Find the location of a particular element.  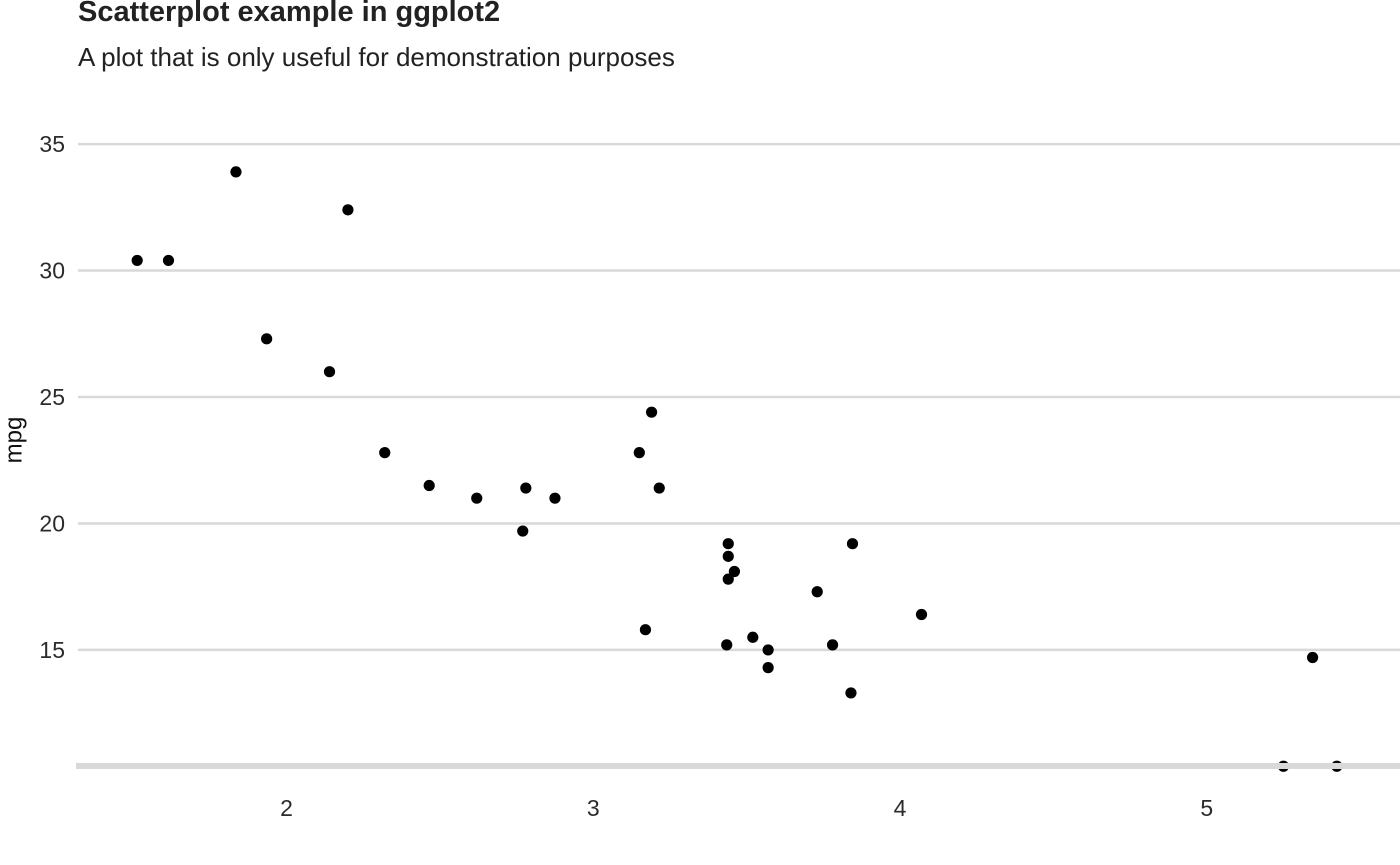

x-tick-label: 3 is located at coordinates (593, 808).